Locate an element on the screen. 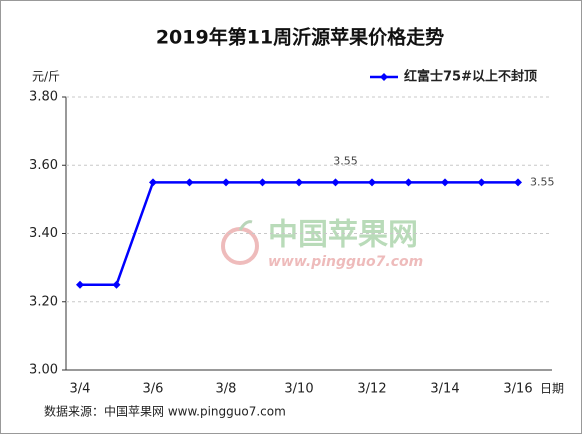 This screenshot has width=582, height=434. x-tick-label: 3/10 is located at coordinates (298, 389).